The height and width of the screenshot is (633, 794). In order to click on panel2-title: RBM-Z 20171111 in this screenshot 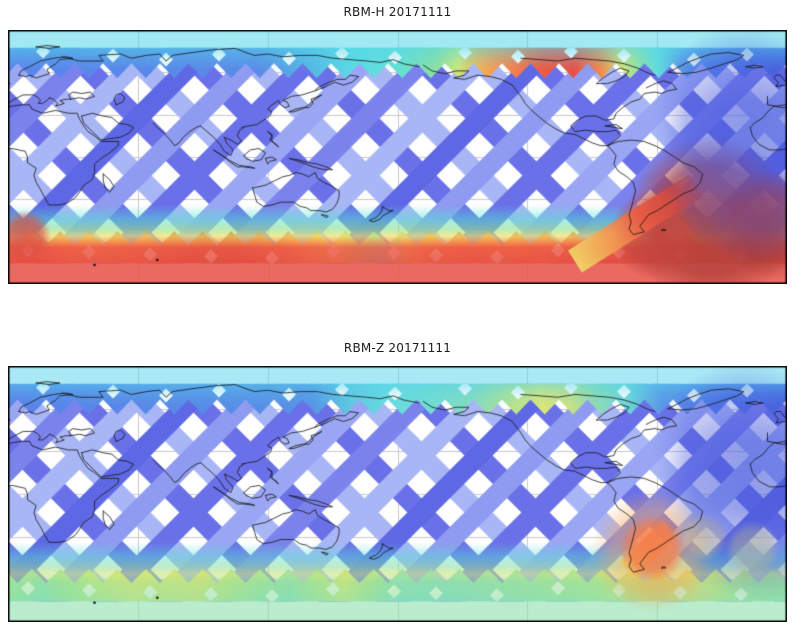, I will do `click(397, 348)`.